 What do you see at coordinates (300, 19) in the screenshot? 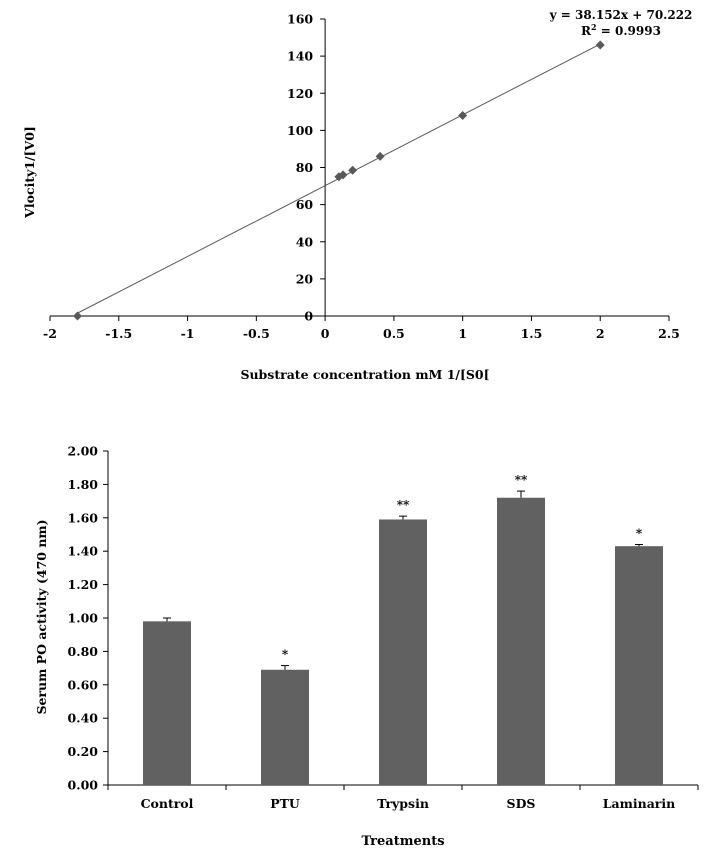
I see `y-tick-label: 160` at bounding box center [300, 19].